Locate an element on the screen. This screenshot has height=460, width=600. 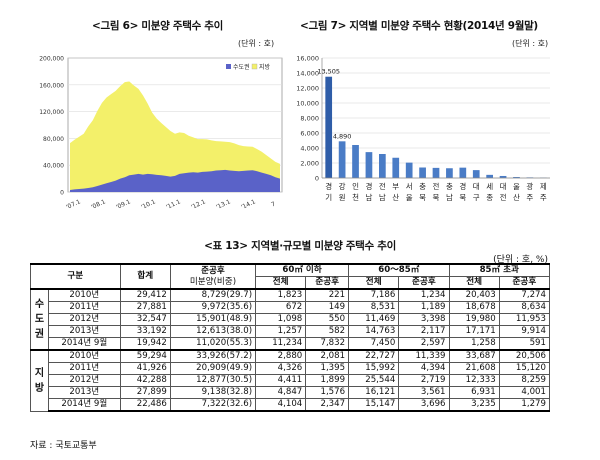
value-cell: 1,576 is located at coordinates (327, 392).